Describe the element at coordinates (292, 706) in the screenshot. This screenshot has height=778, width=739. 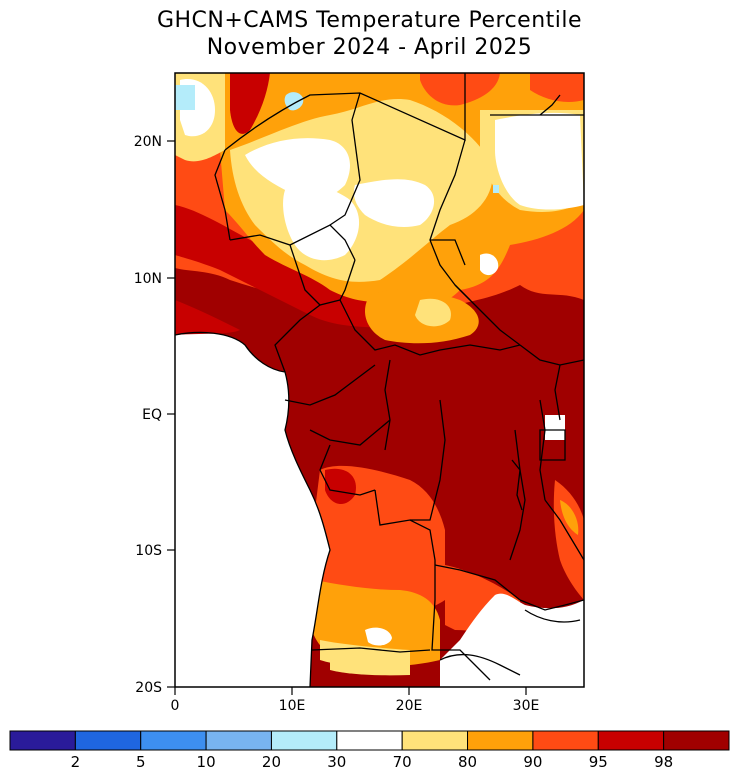
I see `lon-label-10e: 10E` at that location.